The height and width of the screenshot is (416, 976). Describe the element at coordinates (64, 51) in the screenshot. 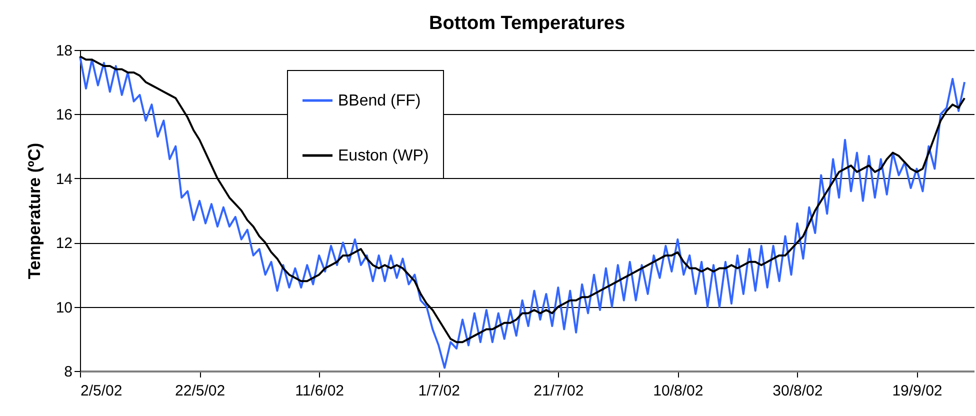

I see `y-tick-label: 18` at that location.